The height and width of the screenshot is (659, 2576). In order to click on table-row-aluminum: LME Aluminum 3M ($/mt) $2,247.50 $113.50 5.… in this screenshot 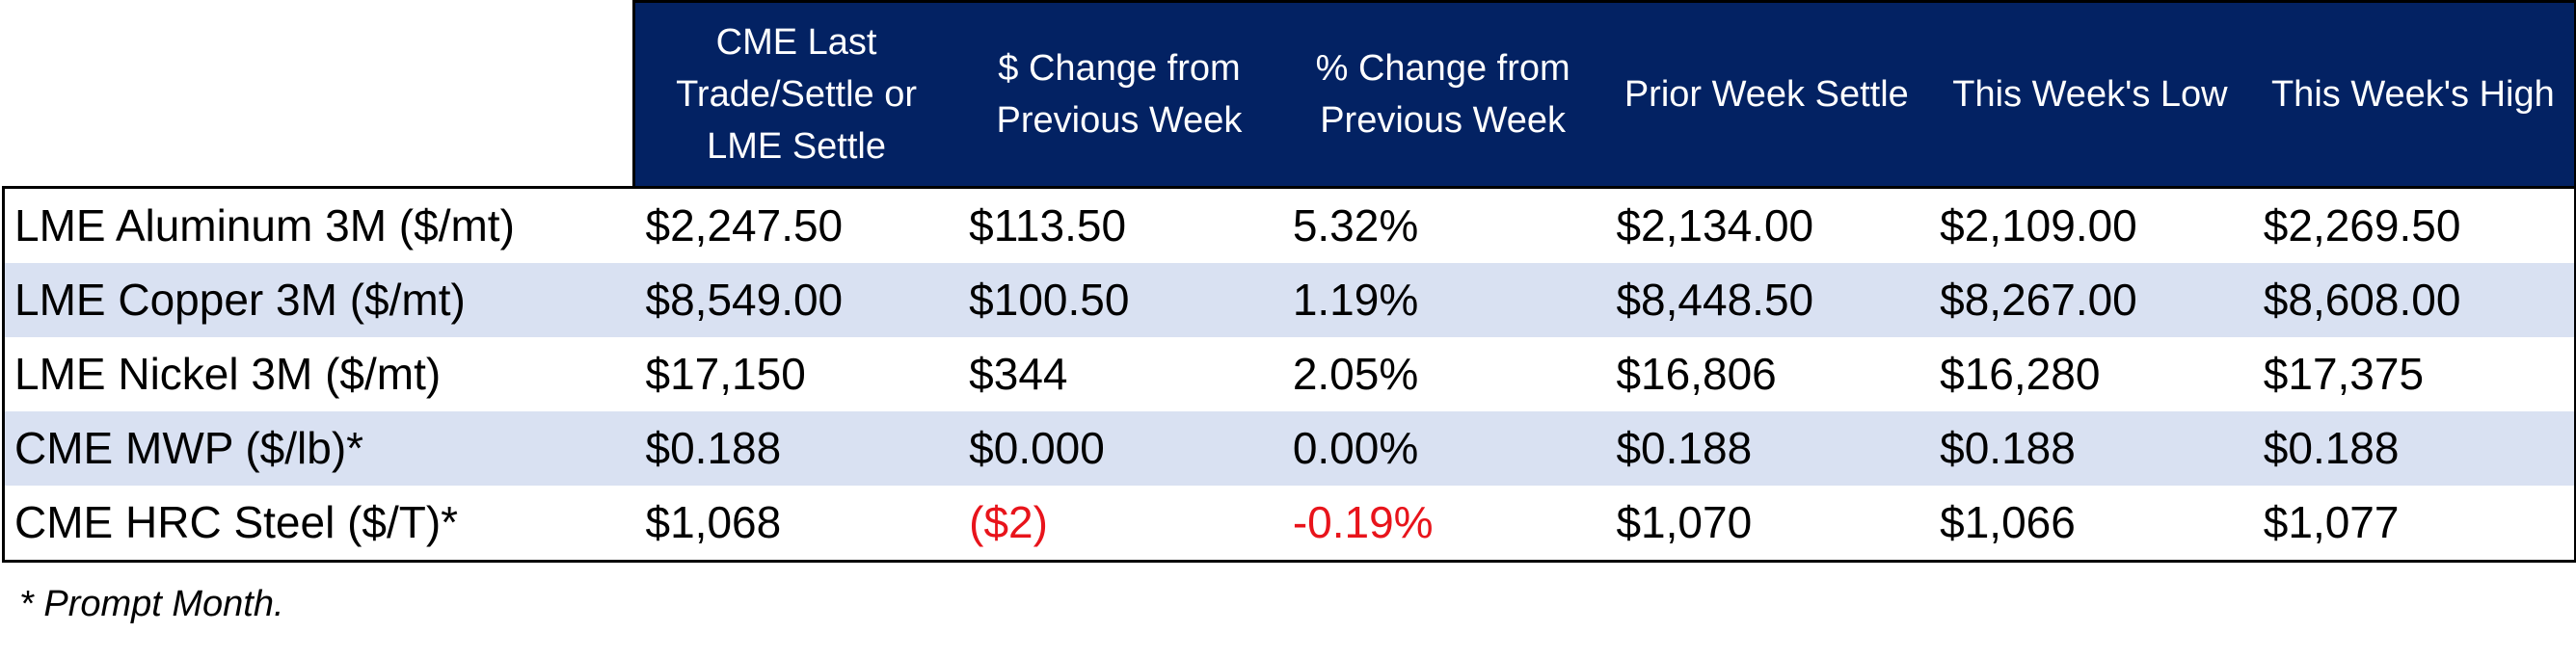, I will do `click(1289, 224)`.